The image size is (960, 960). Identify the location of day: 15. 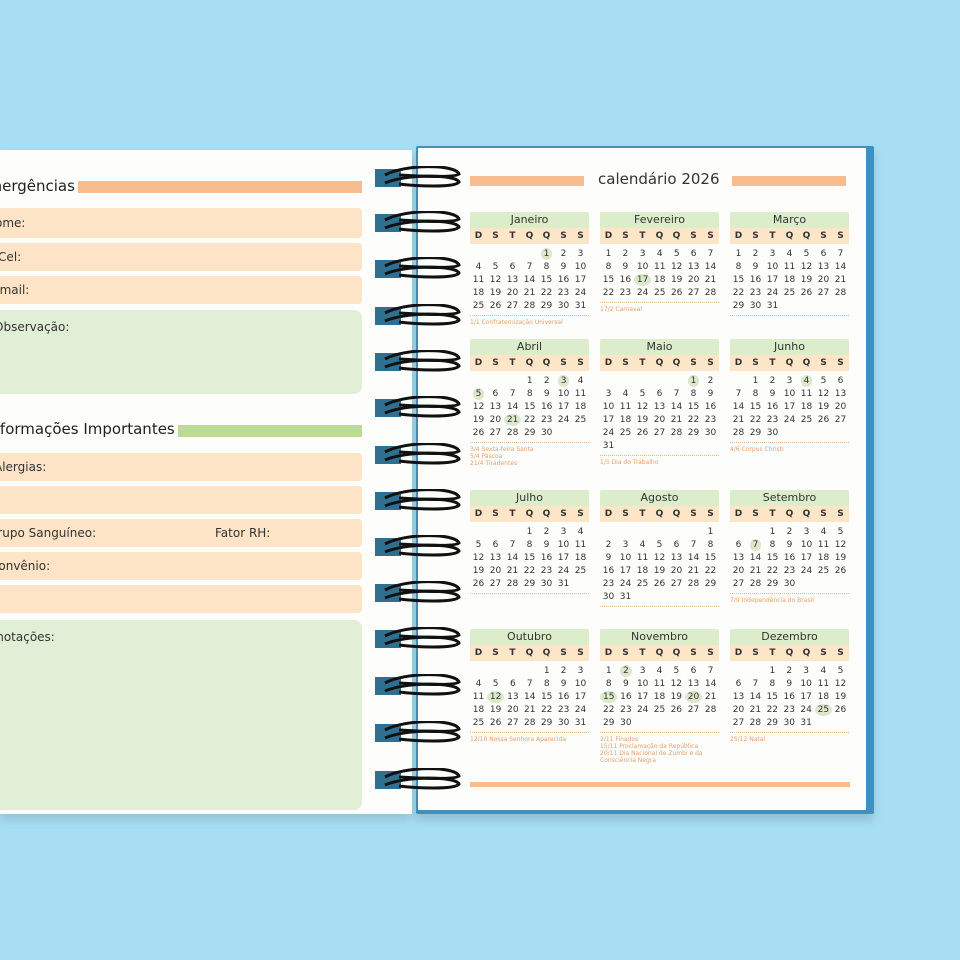
(693, 407).